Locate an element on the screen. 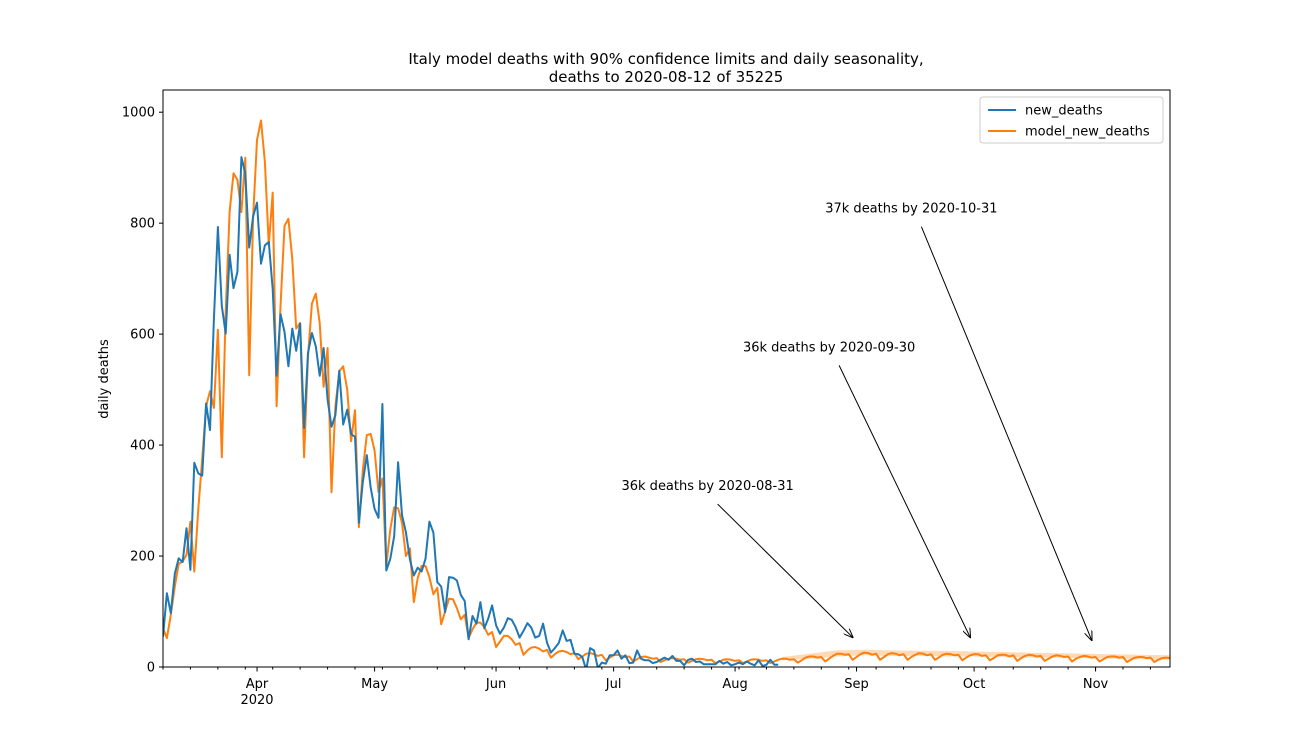  legend-label-new_deaths: new_deaths is located at coordinates (1064, 111).